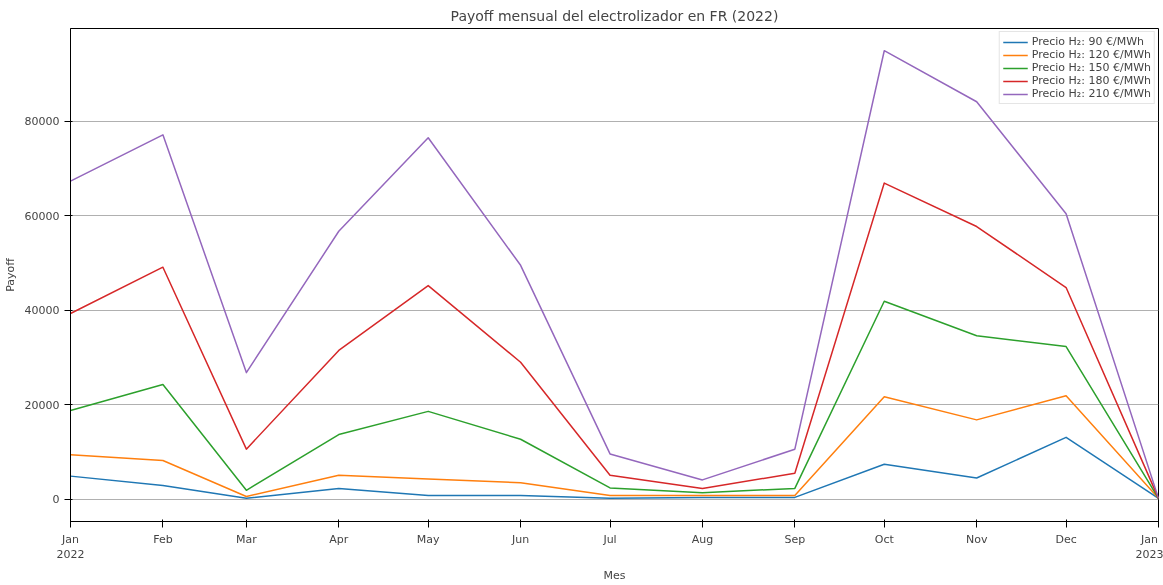 The width and height of the screenshot is (1163, 585). Describe the element at coordinates (163, 539) in the screenshot. I see `x-tick-label: Feb` at that location.